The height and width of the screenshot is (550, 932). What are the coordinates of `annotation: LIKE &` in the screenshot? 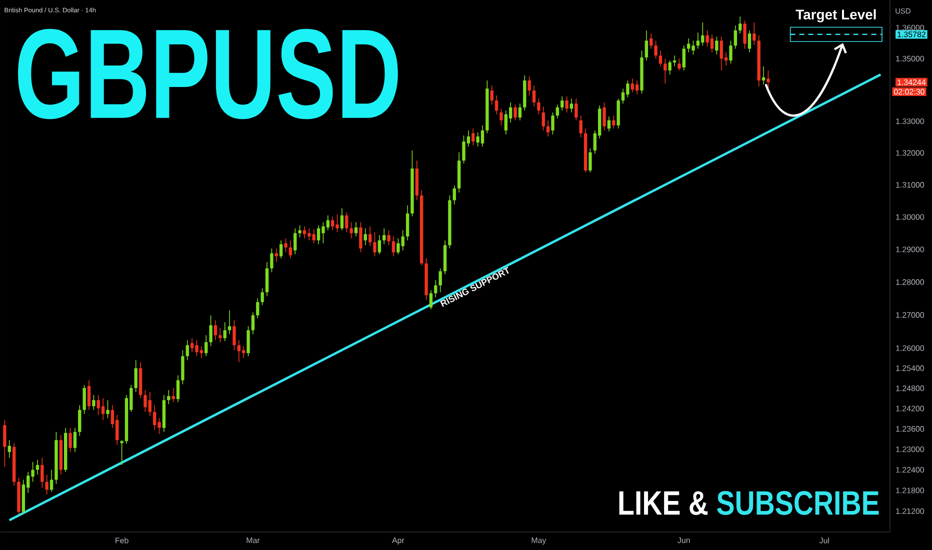 It's located at (663, 503).